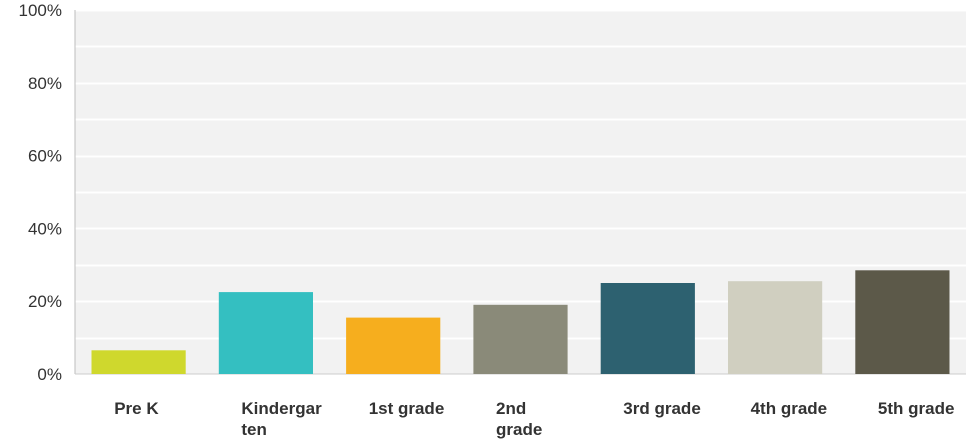  I want to click on x-tick-label: 1st grade, so click(407, 408).